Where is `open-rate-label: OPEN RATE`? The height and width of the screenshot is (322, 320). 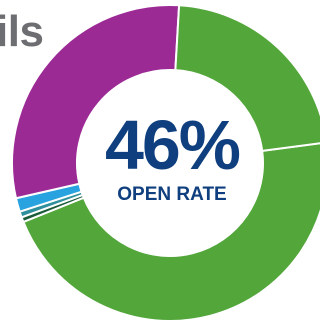 open-rate-label: OPEN RATE is located at coordinates (172, 194).